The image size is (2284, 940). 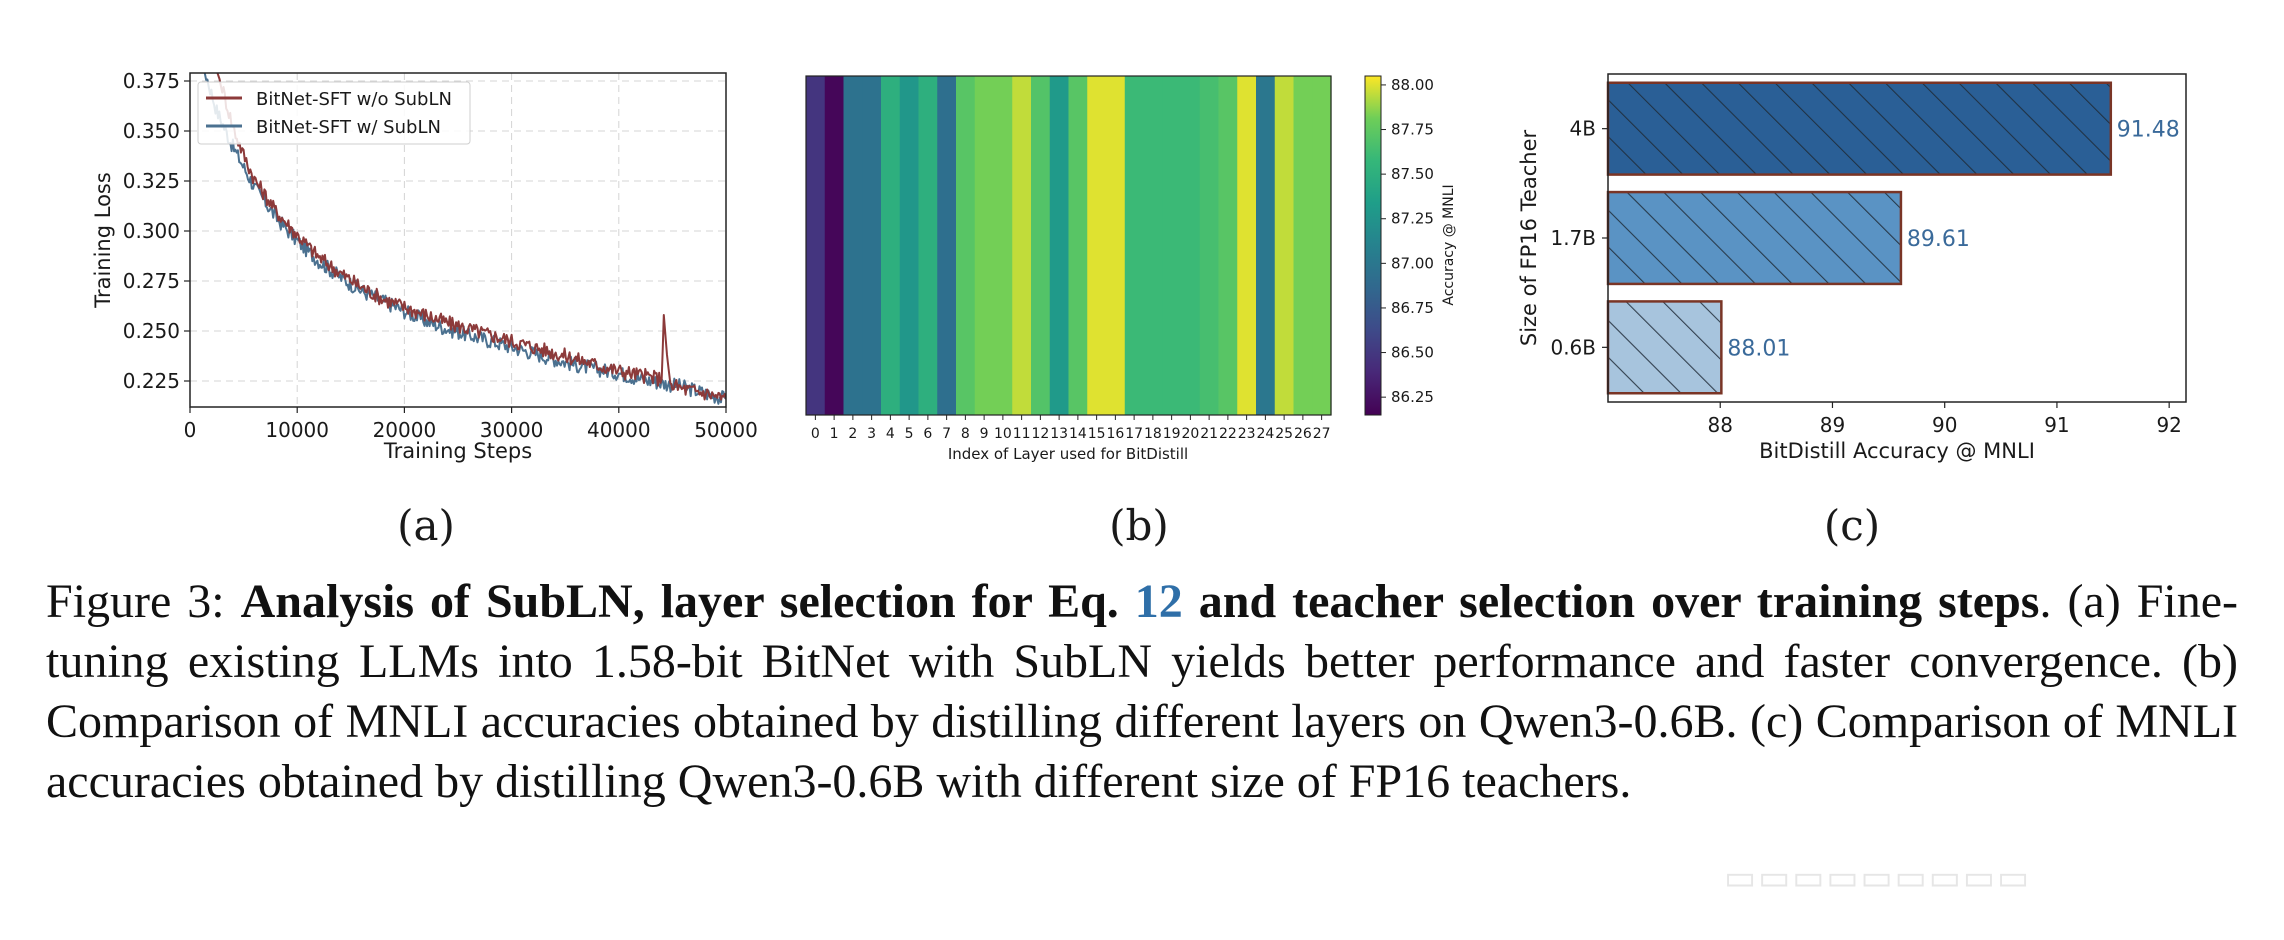 I want to click on subfigure-label-b: (b), so click(x=1139, y=525).